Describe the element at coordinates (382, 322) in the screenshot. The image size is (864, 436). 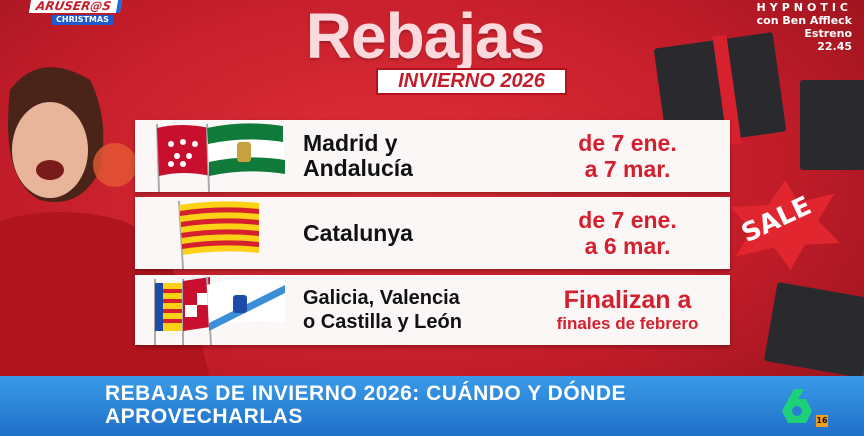
I see `region-line: o Castilla y León` at that location.